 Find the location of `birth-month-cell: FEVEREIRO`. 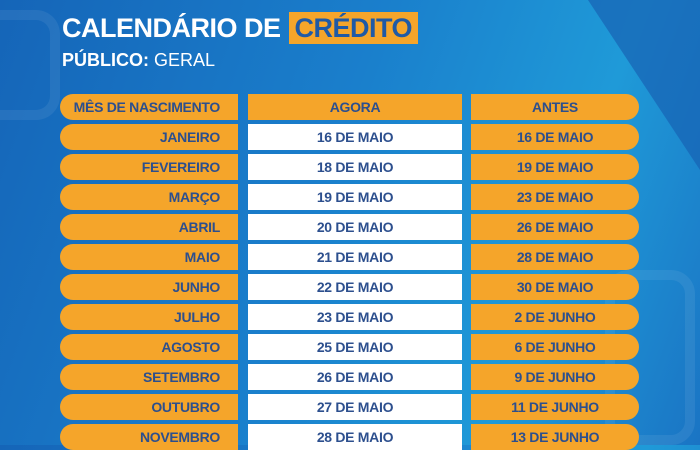

birth-month-cell: FEVEREIRO is located at coordinates (149, 167).